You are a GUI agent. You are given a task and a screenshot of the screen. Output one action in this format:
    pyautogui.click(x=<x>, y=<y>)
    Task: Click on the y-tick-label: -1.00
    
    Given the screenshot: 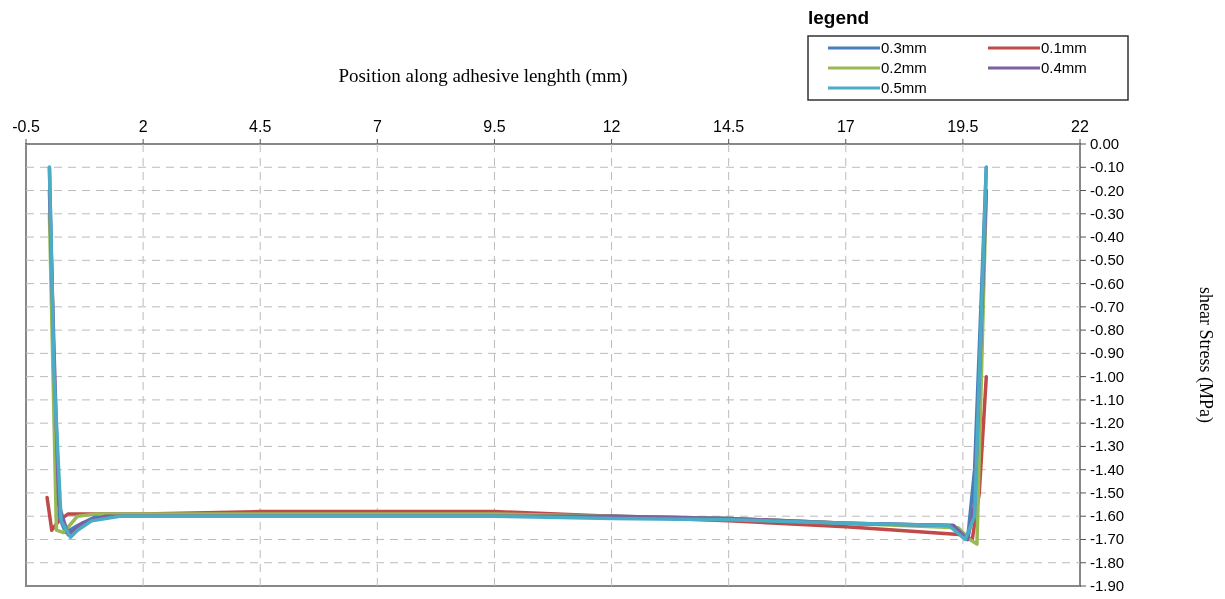 What is the action you would take?
    pyautogui.click(x=1107, y=376)
    